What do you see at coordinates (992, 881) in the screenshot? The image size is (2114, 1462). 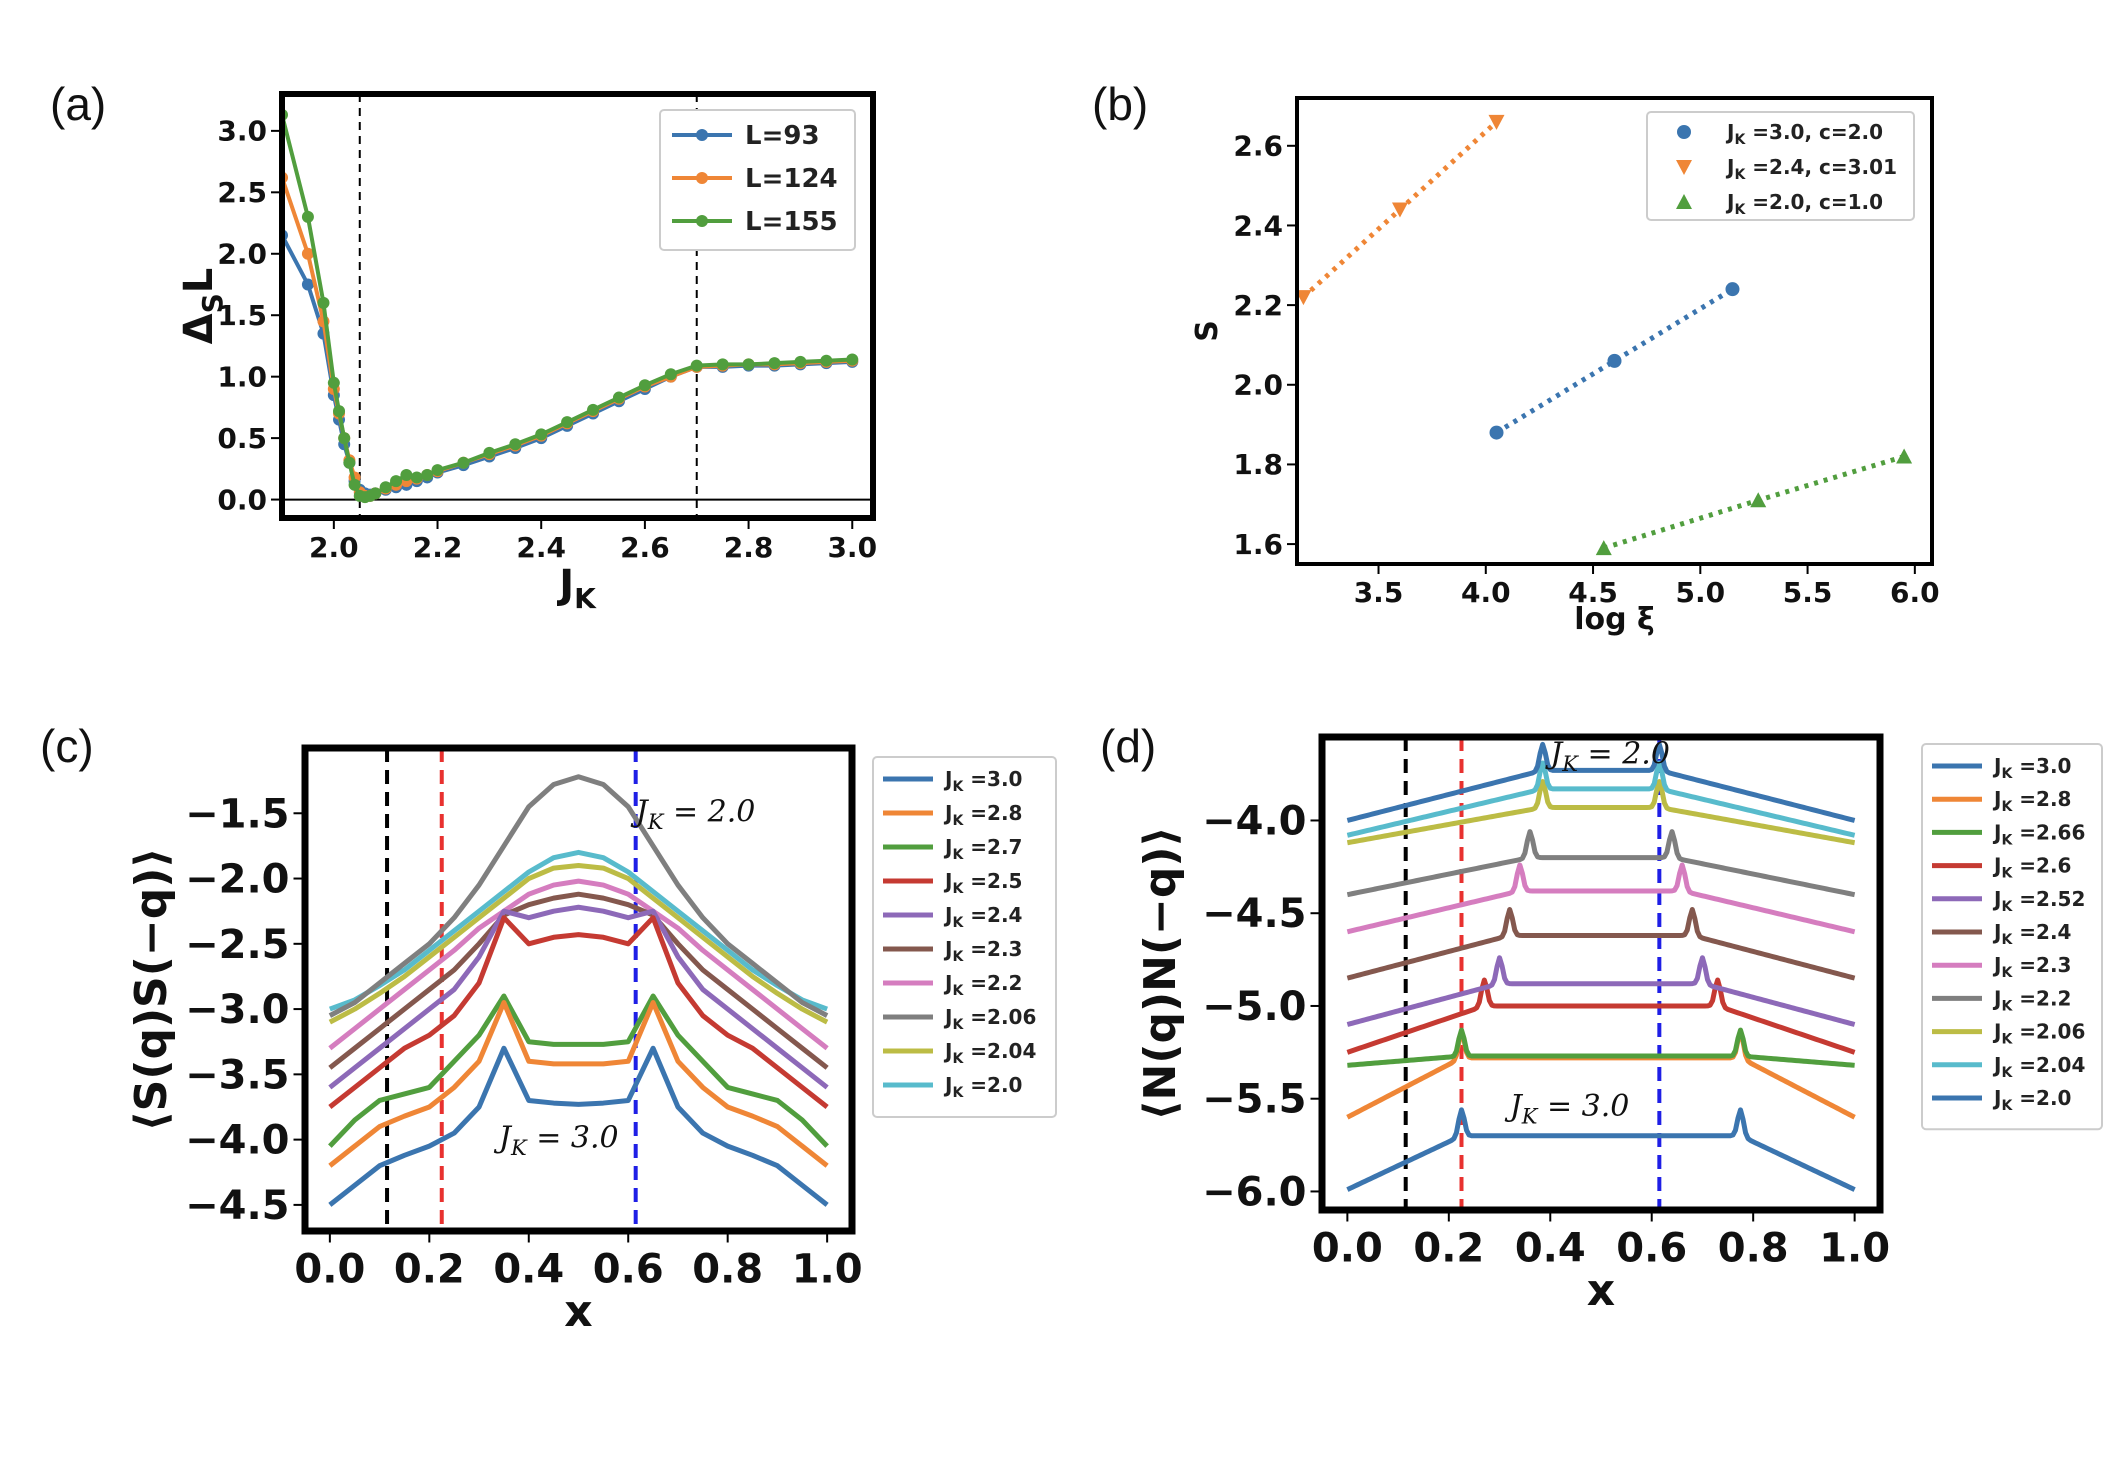 I see `legend-label-value: =2.5` at bounding box center [992, 881].